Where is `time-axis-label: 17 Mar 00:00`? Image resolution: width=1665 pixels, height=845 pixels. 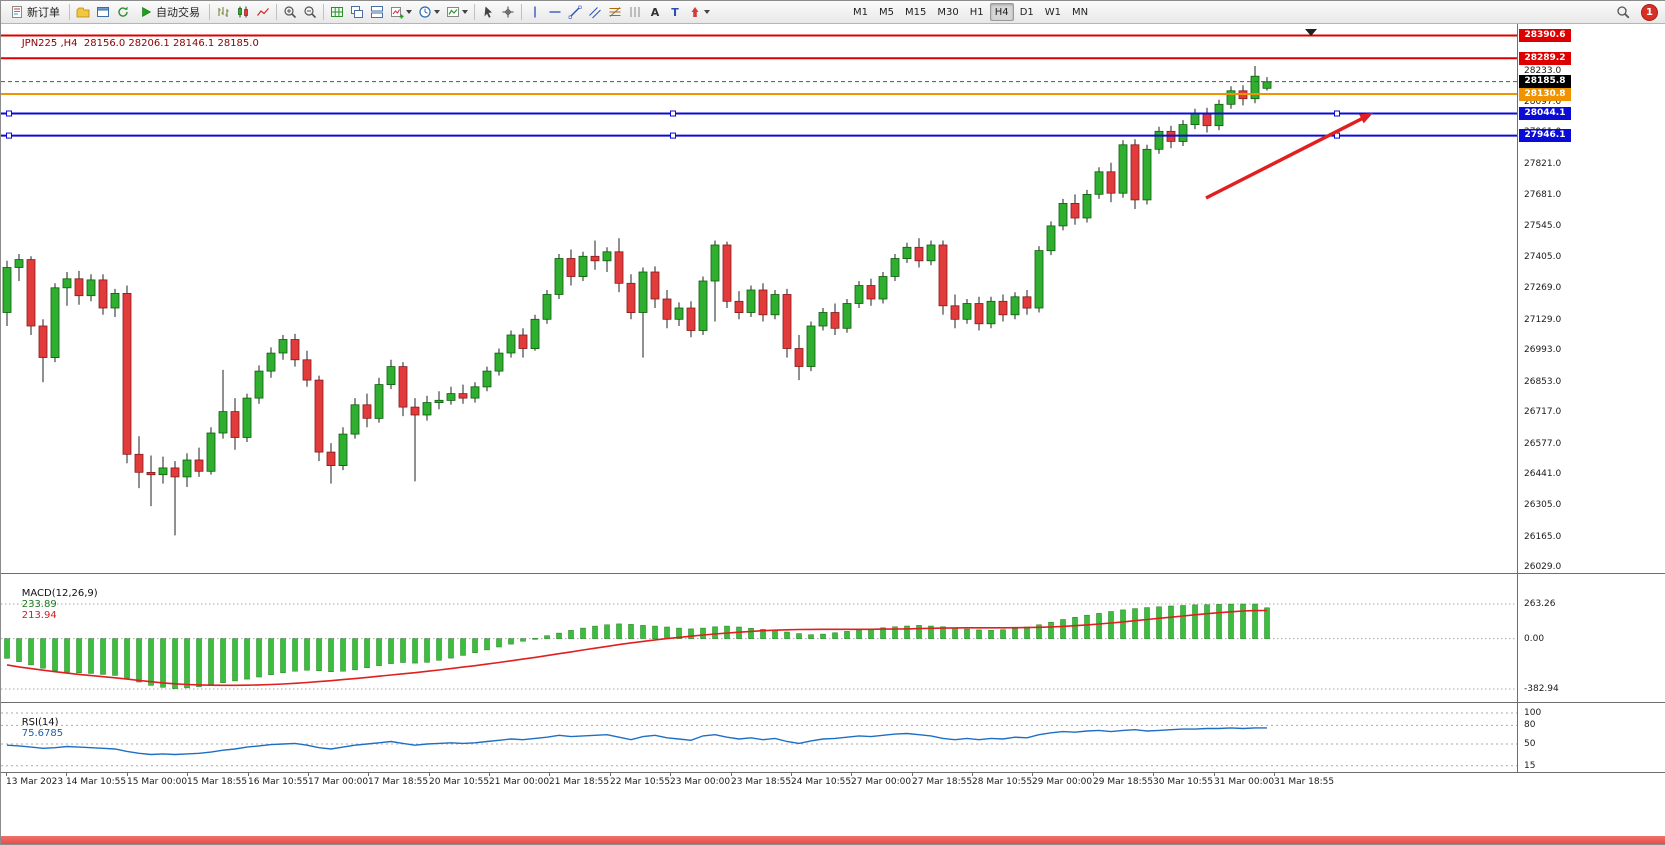 time-axis-label: 17 Mar 00:00 is located at coordinates (338, 782).